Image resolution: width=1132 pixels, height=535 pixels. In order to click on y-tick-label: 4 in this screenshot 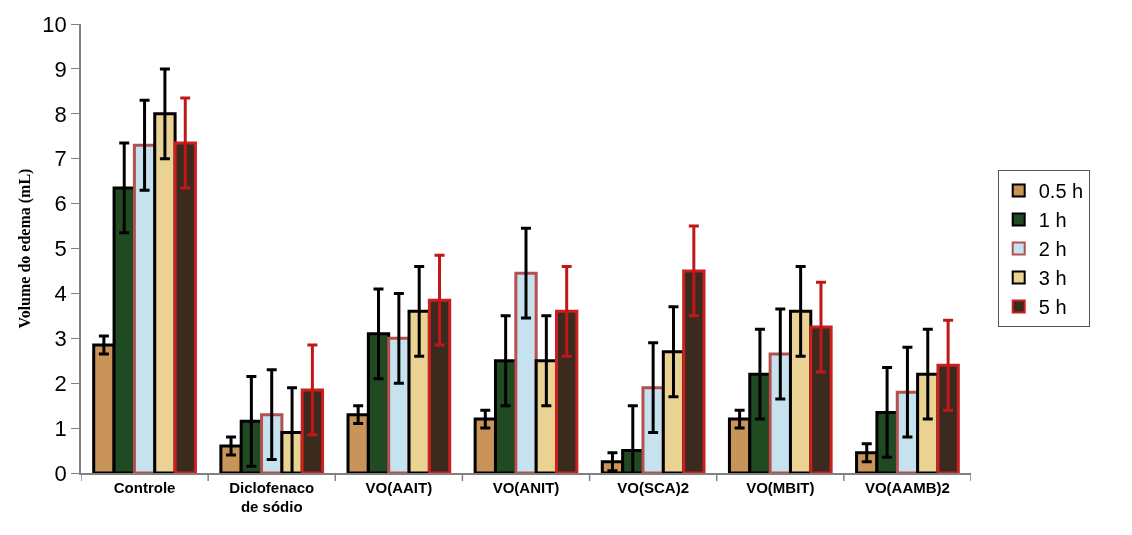, I will do `click(60, 294)`.